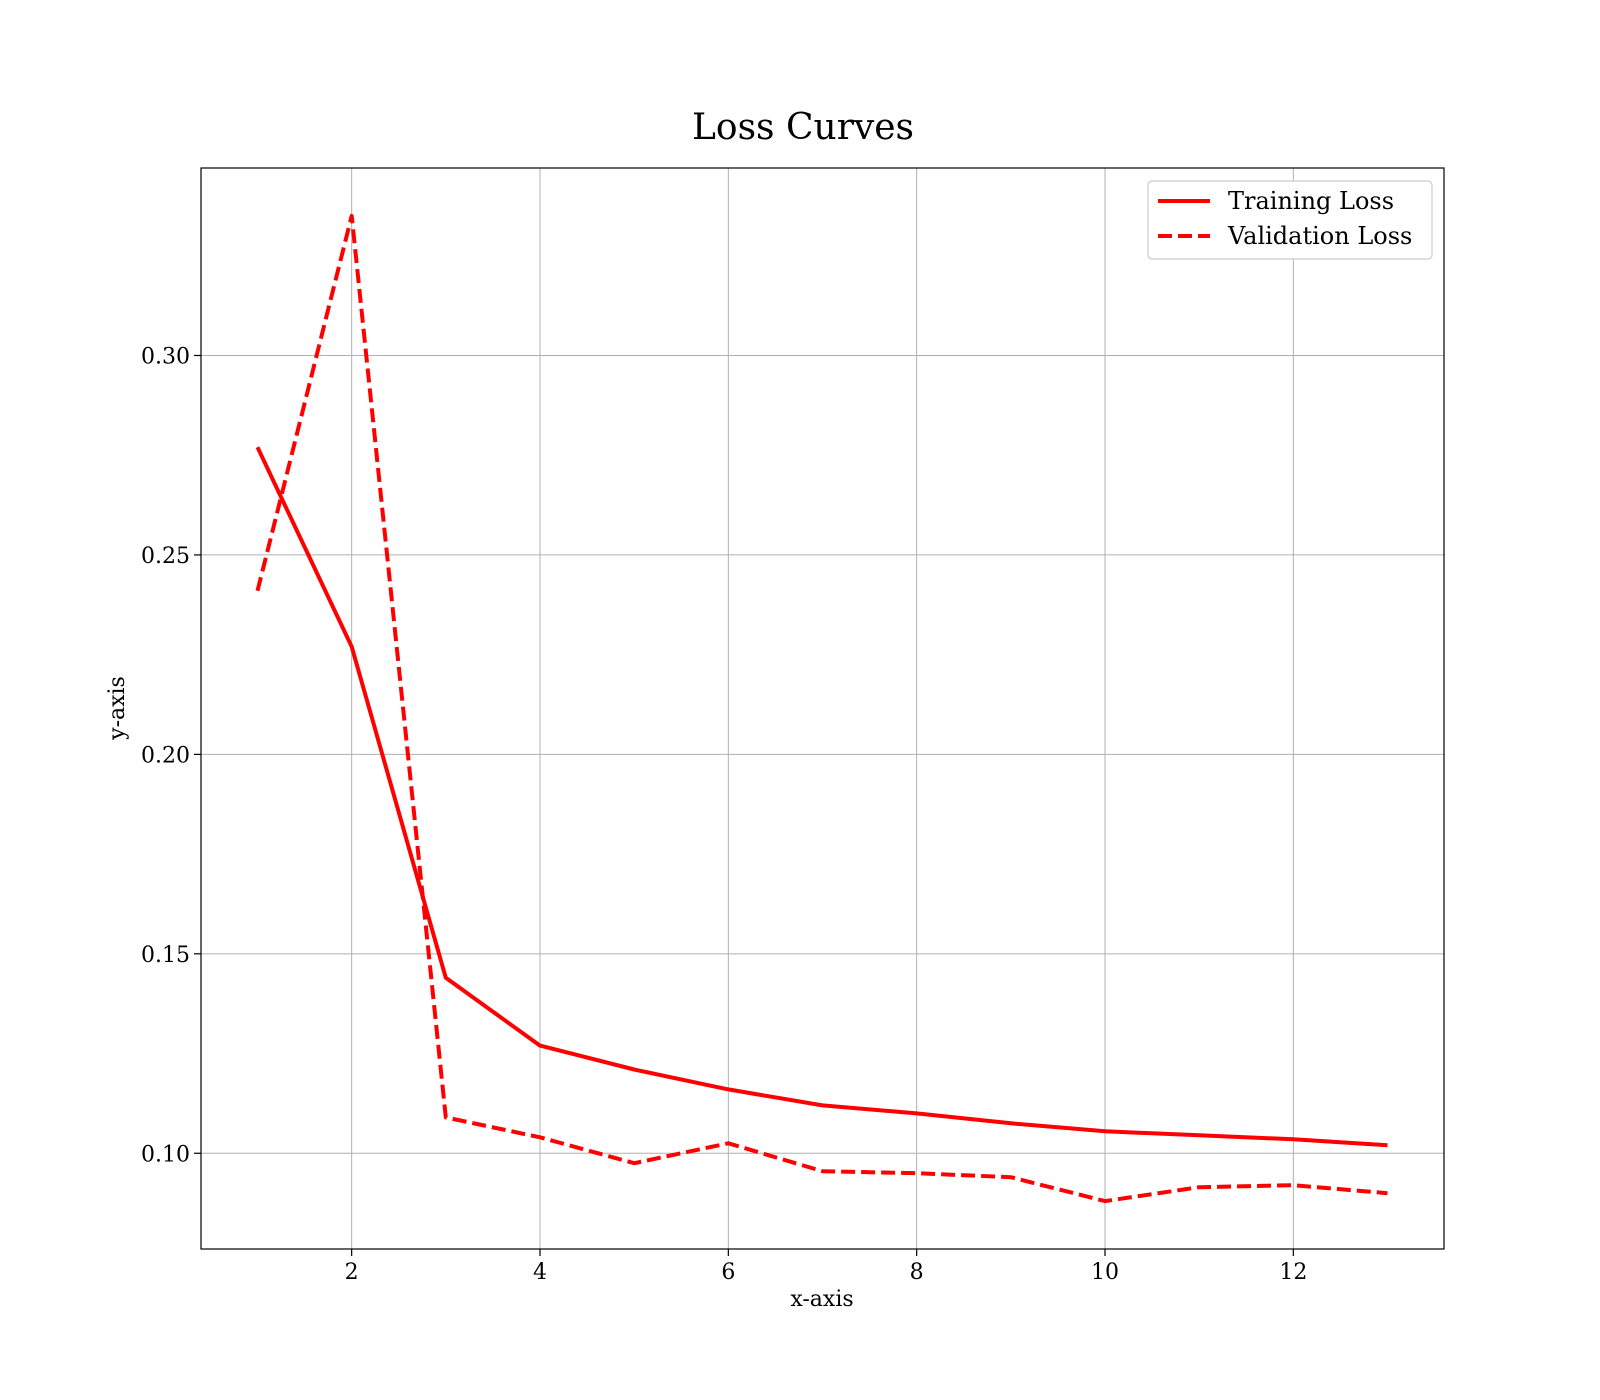 The image size is (1600, 1400). I want to click on y-tick-label: 0.15, so click(165, 955).